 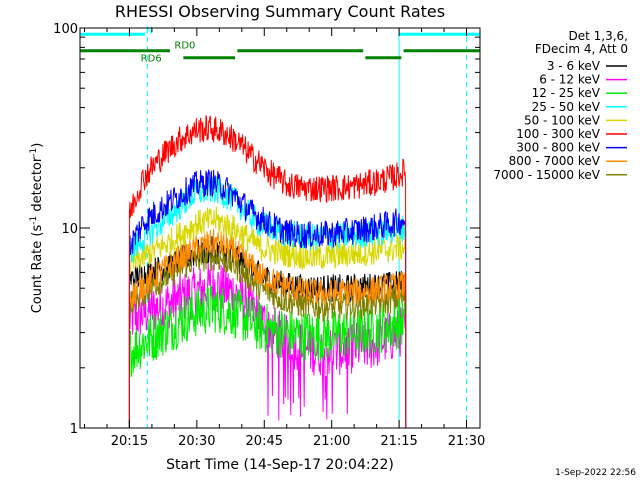 What do you see at coordinates (151, 59) in the screenshot?
I see `flag-label-rd6: RD6` at bounding box center [151, 59].